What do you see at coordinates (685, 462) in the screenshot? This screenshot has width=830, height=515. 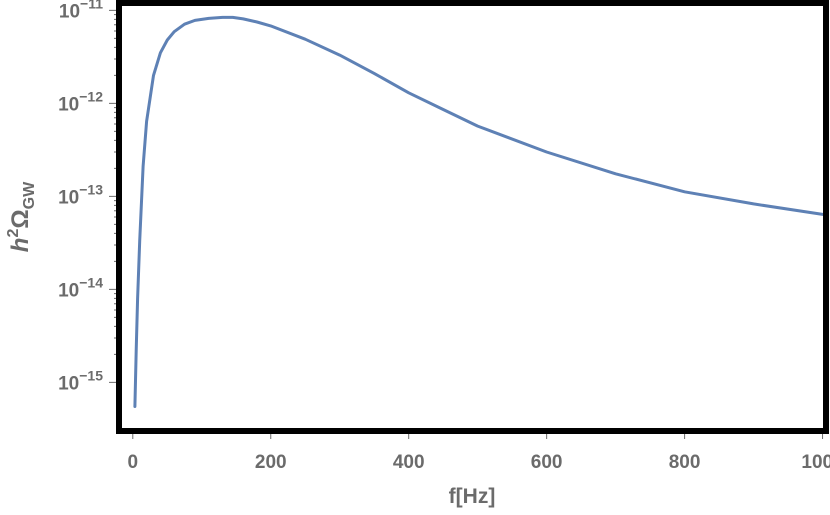 I see `x-tick-label-4: 800` at bounding box center [685, 462].